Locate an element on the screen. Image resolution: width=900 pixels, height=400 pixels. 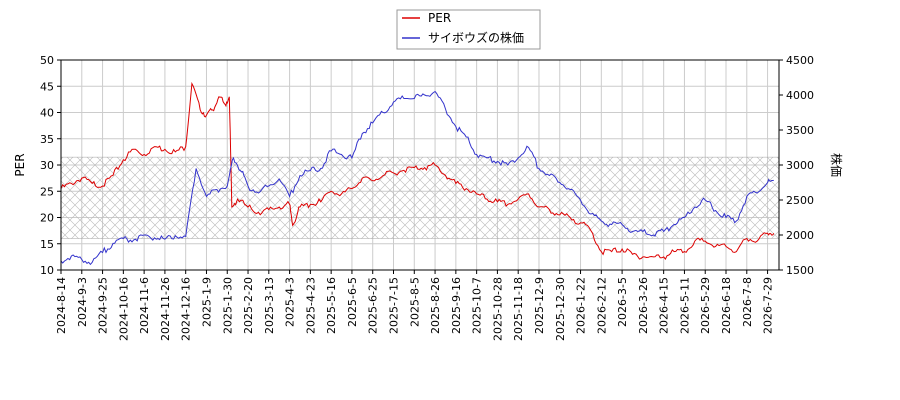
x-tick-label-33: 2026-7-8 is located at coordinates (747, 302).